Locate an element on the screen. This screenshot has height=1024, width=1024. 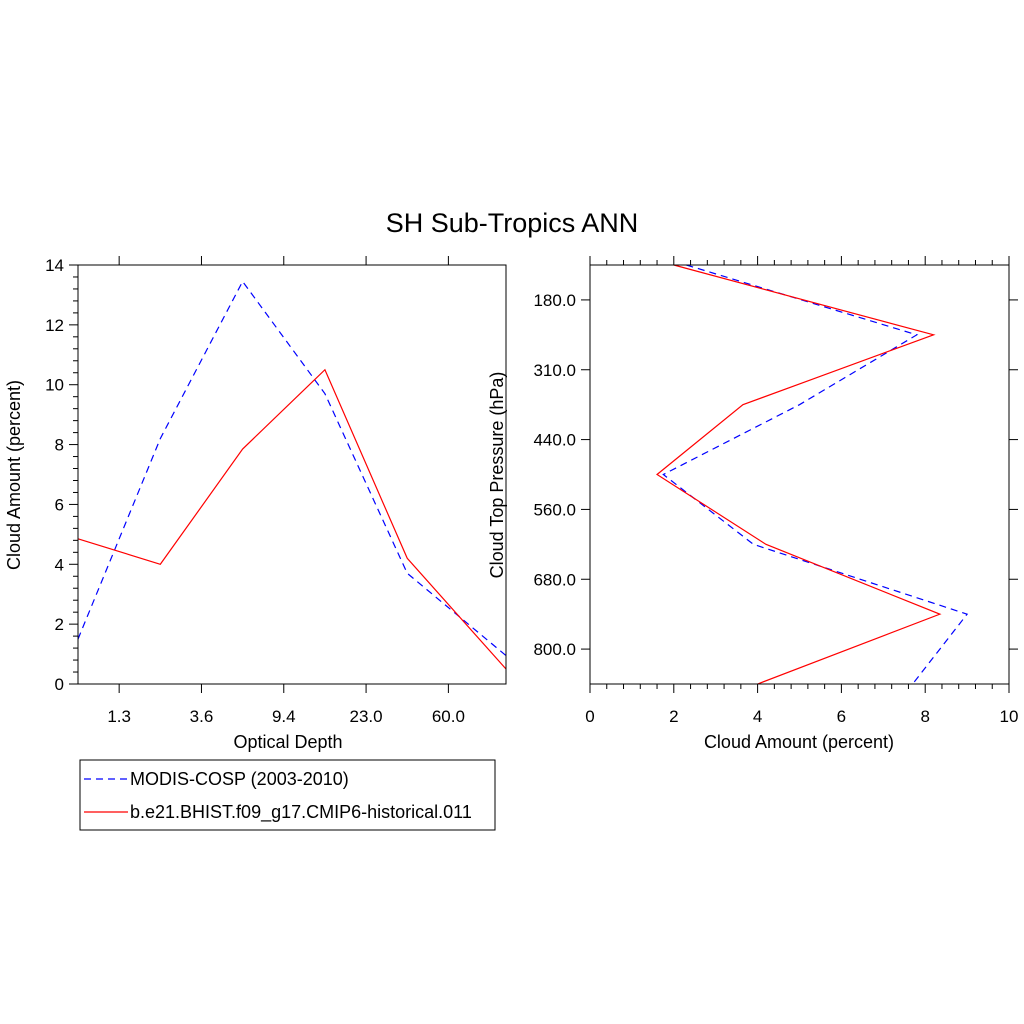
optical-depth-ytick-label: 4 is located at coordinates (59, 564).